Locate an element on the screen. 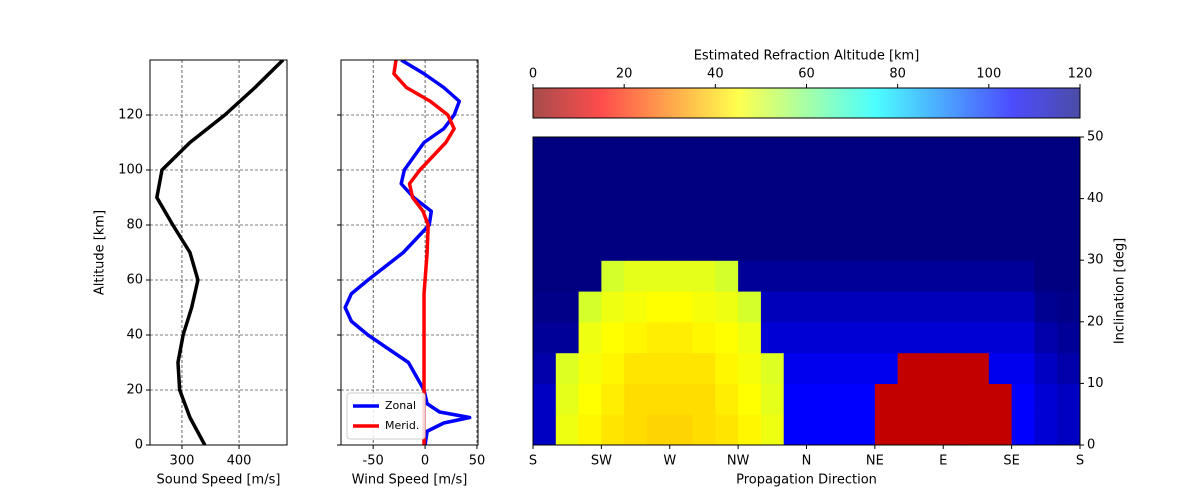 Image resolution: width=1200 pixels, height=500 pixels. legend-label: Zonal is located at coordinates (400, 405).